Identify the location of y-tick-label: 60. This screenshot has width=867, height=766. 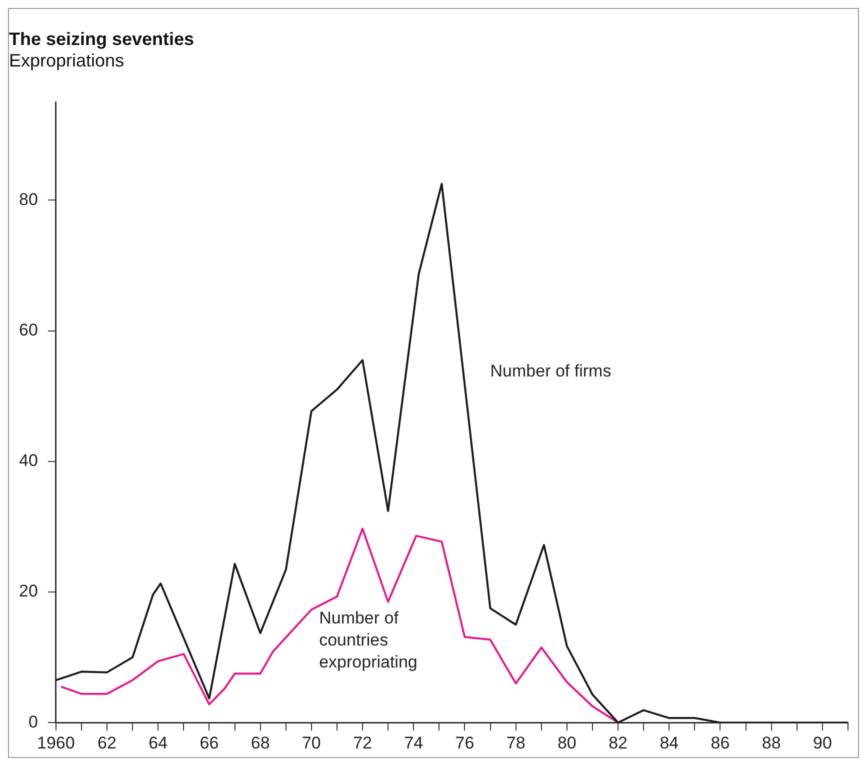
(28, 330).